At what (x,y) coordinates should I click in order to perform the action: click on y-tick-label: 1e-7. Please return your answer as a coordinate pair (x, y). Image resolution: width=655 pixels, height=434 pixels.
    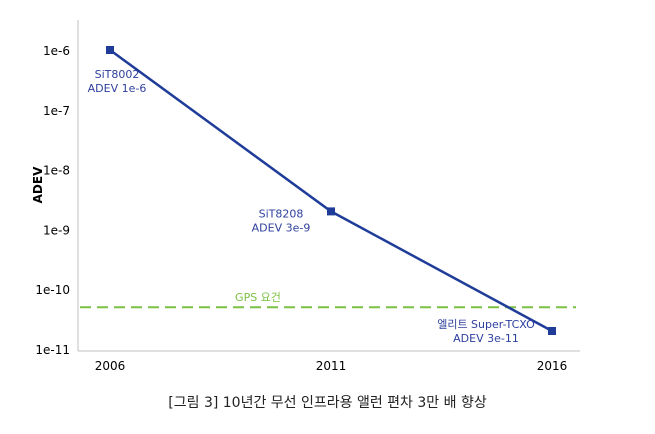
    Looking at the image, I should click on (56, 111).